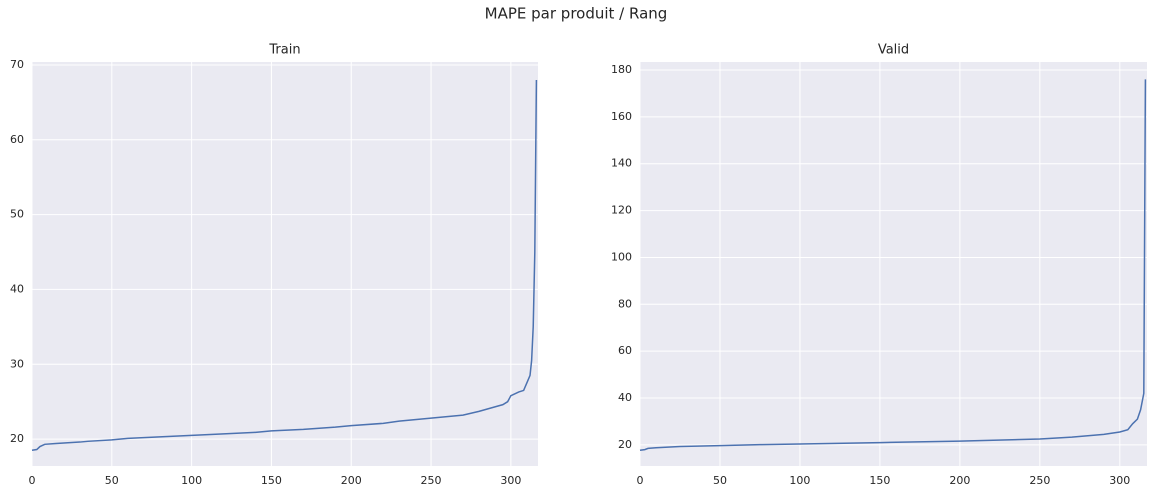 The height and width of the screenshot is (495, 1153). Describe the element at coordinates (17, 64) in the screenshot. I see `y-tick-label: 70` at that location.